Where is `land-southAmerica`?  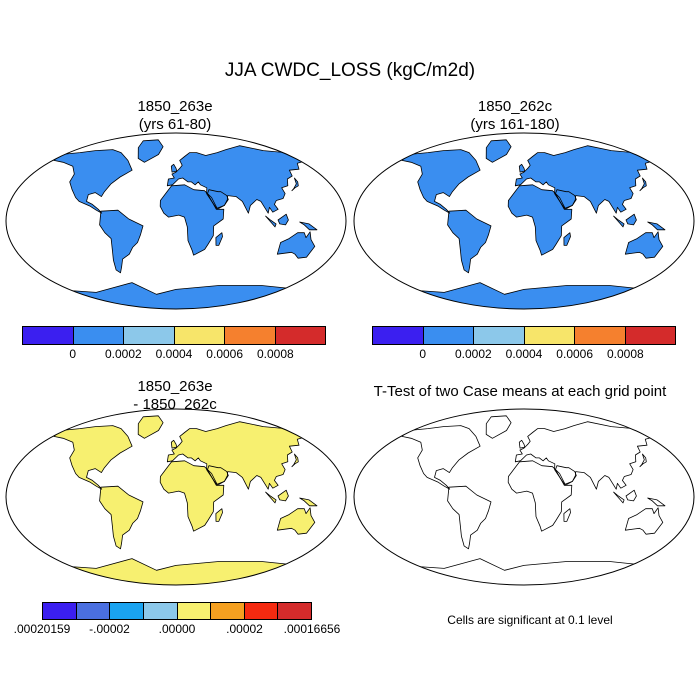
land-southAmerica is located at coordinates (121, 241).